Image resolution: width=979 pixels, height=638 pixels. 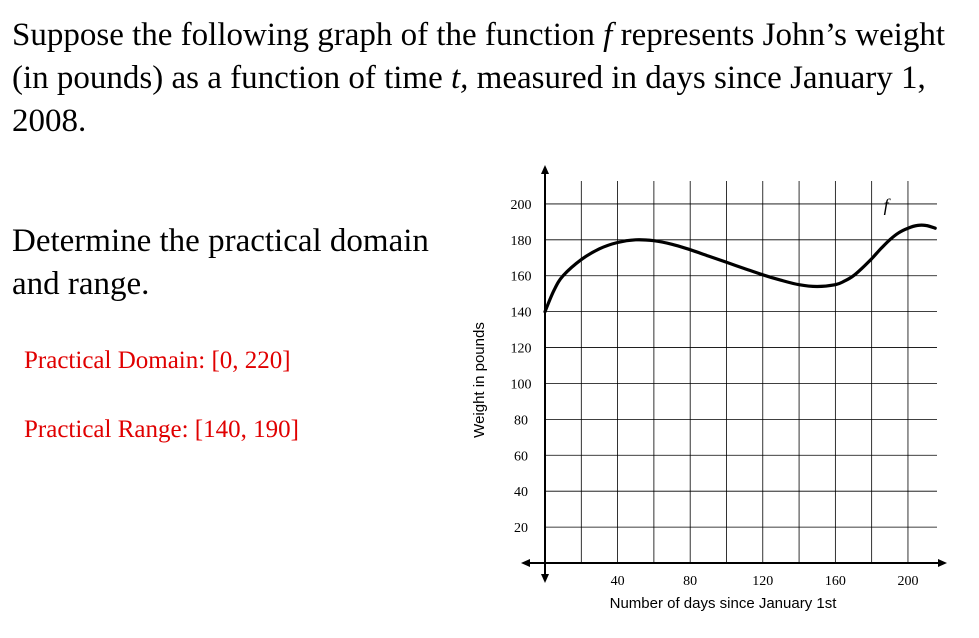 What do you see at coordinates (157, 360) in the screenshot?
I see `practical-domain-answer: Practical Domain: [0, 220]` at bounding box center [157, 360].